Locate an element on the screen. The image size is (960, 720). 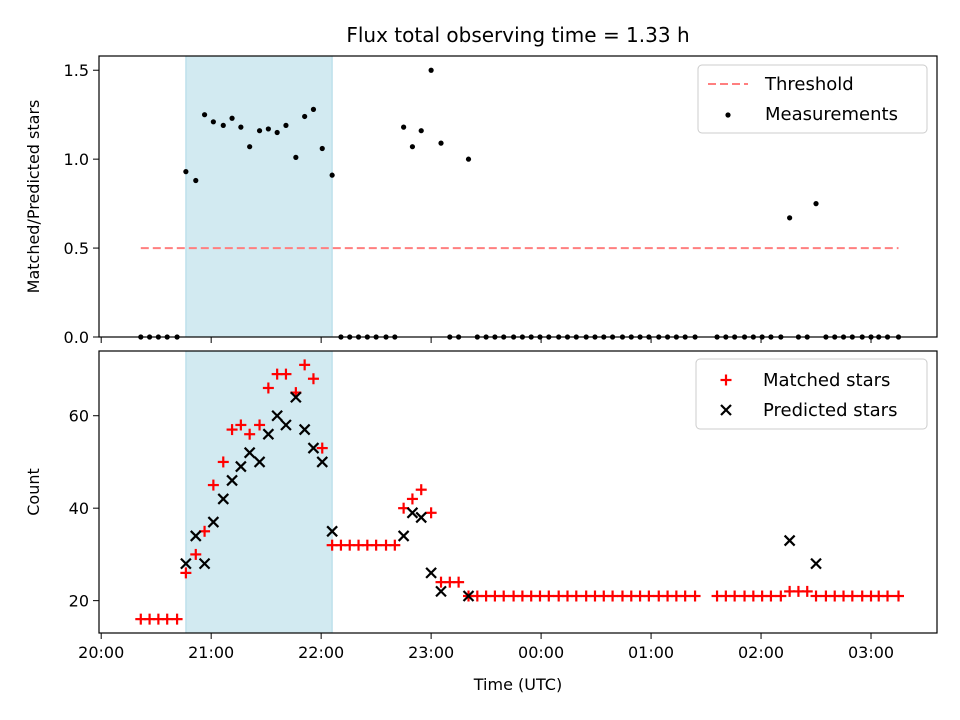
count-y-axis-label: Count is located at coordinates (33, 492).